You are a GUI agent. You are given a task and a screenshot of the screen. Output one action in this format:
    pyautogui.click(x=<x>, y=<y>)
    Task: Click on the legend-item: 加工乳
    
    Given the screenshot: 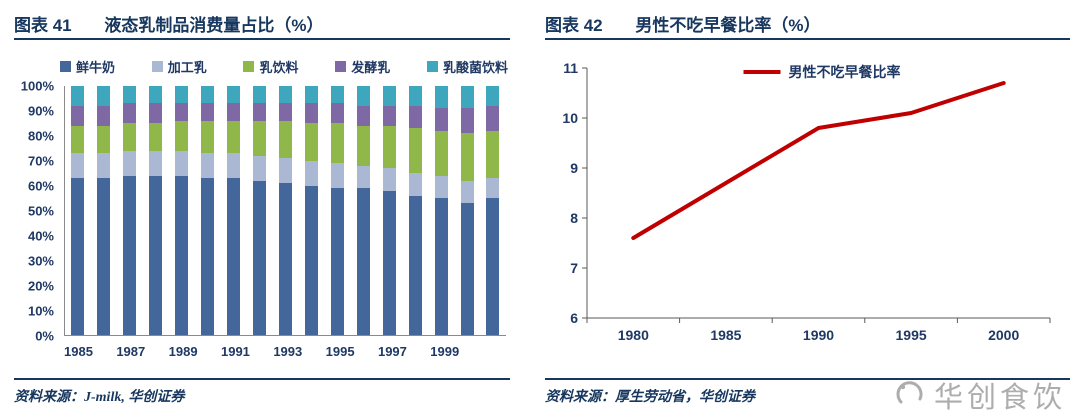 What is the action you would take?
    pyautogui.click(x=179, y=66)
    